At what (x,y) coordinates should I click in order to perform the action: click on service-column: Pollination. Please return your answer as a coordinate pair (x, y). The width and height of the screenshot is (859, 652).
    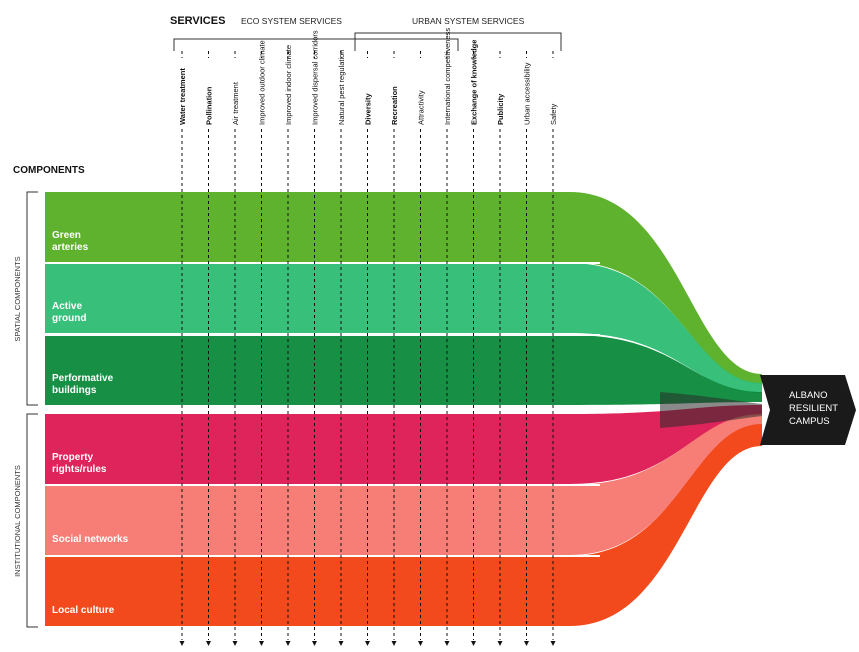
    Looking at the image, I should click on (208, 348).